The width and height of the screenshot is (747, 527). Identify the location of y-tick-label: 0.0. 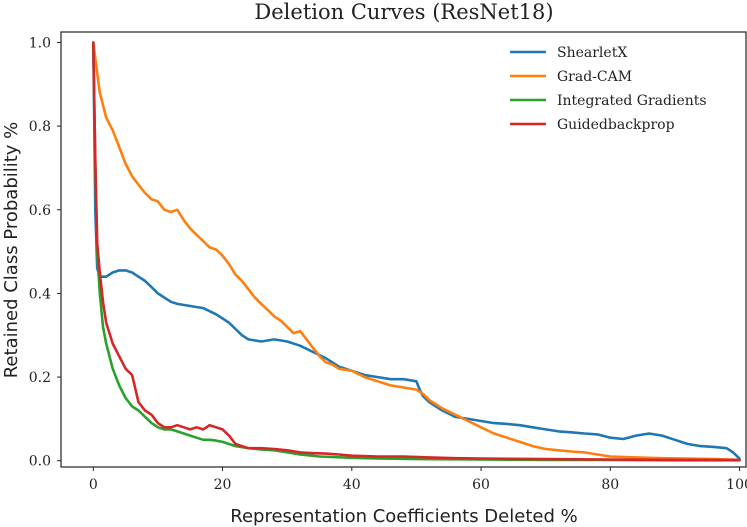
(40, 462).